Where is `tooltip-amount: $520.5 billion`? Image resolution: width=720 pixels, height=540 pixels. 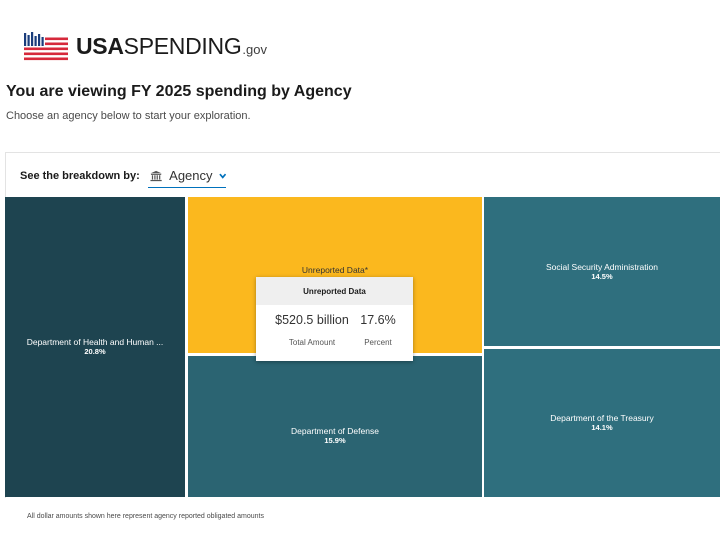 tooltip-amount: $520.5 billion is located at coordinates (312, 320).